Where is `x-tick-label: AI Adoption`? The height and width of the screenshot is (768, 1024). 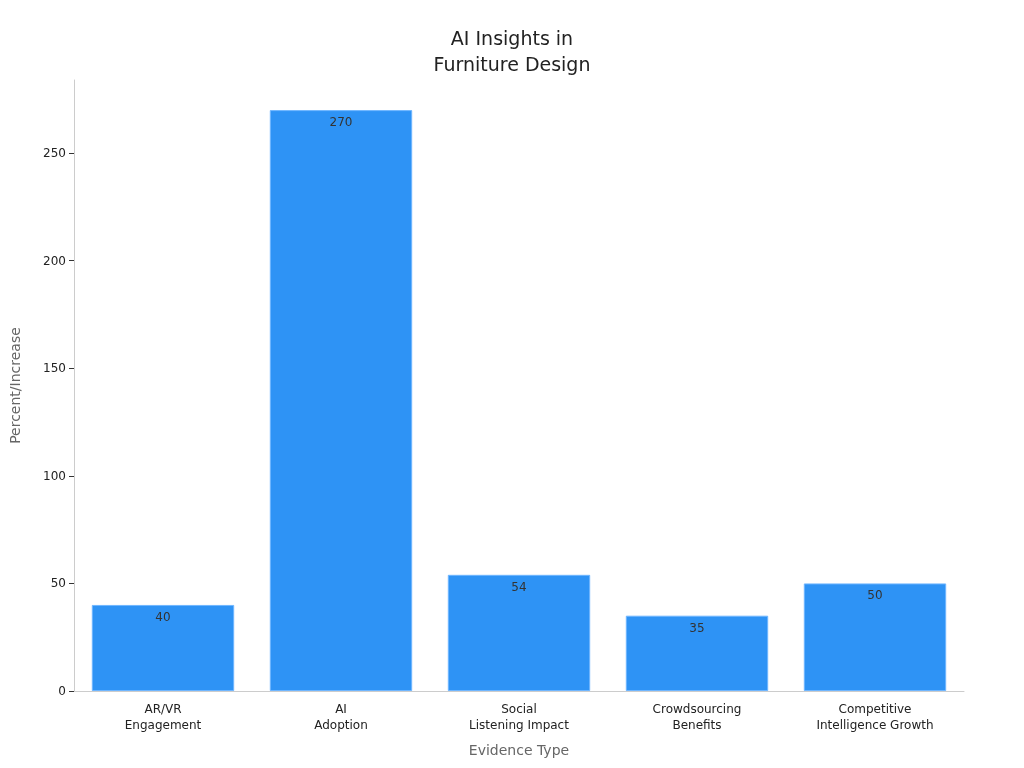
x-tick-label: AI Adoption is located at coordinates (341, 717).